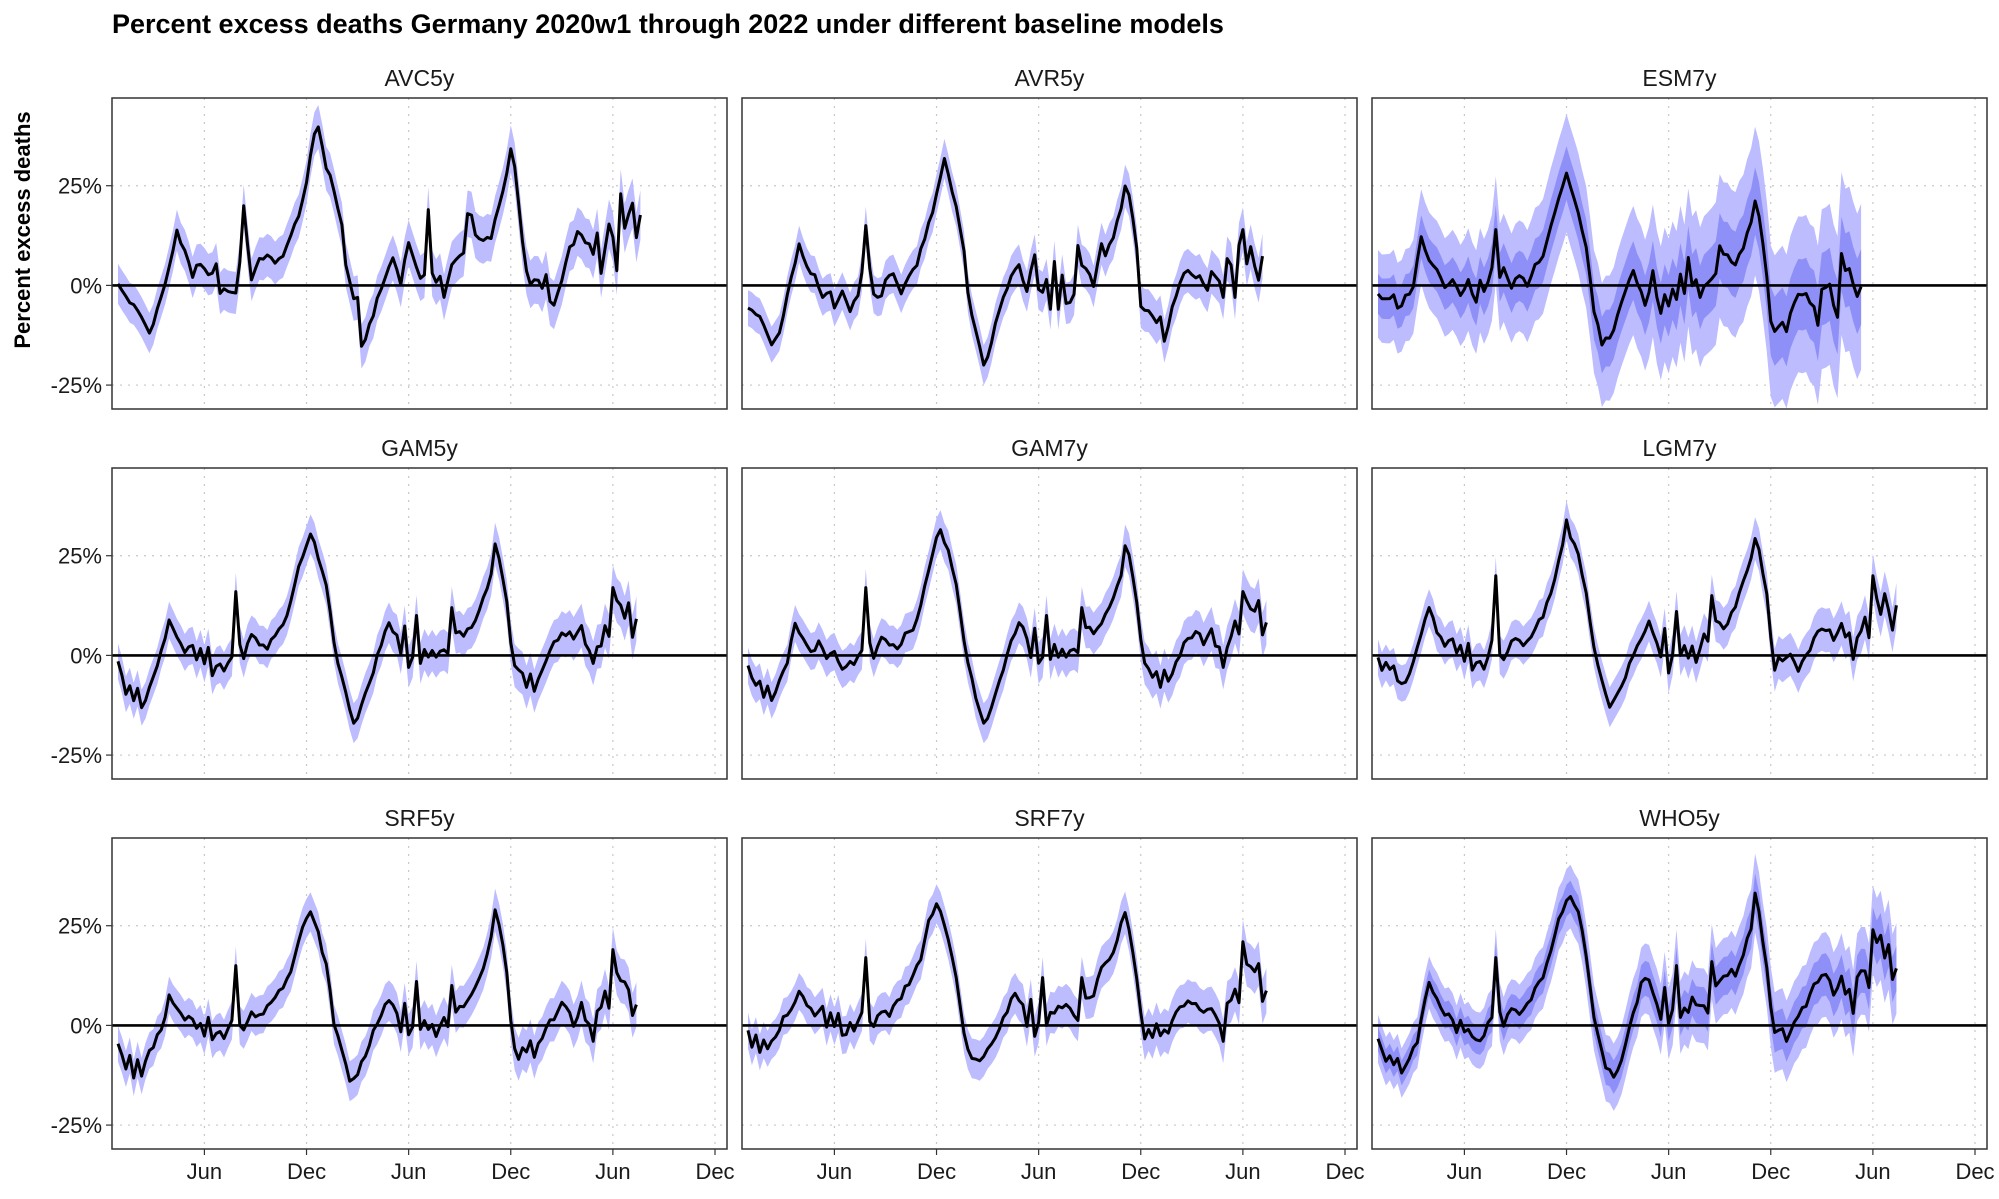 This screenshot has height=1199, width=1999. Describe the element at coordinates (420, 78) in the screenshot. I see `facet-title-avc5y: AVC5y` at that location.